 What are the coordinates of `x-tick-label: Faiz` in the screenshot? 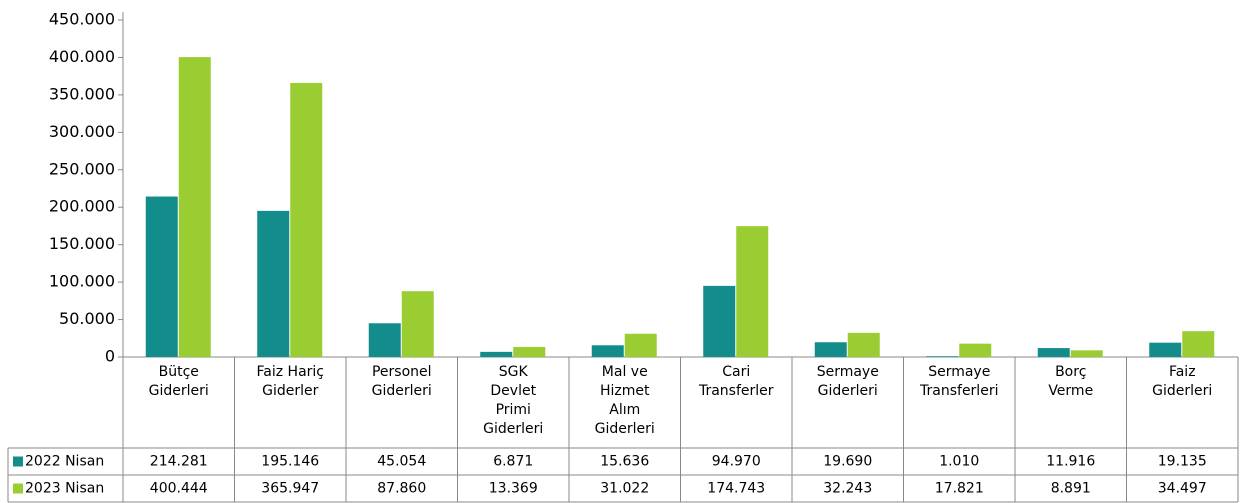 It's located at (1182, 372).